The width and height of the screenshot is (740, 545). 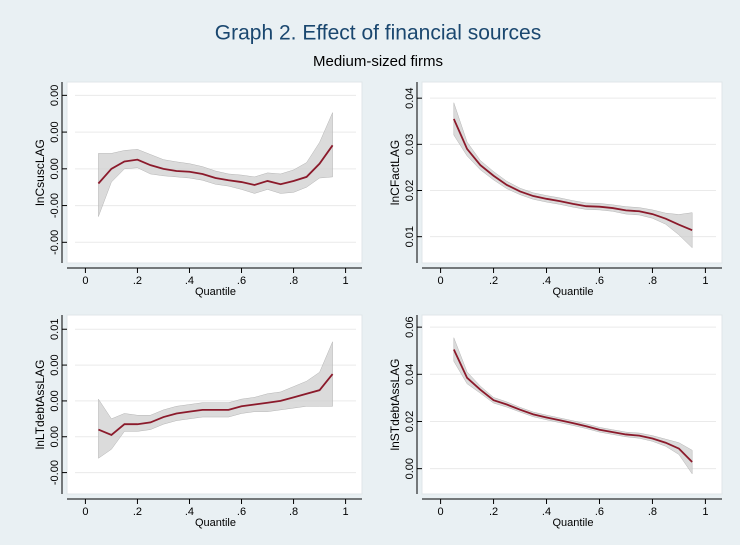 What do you see at coordinates (378, 61) in the screenshot?
I see `chart-subtitle: Medium-sized firms` at bounding box center [378, 61].